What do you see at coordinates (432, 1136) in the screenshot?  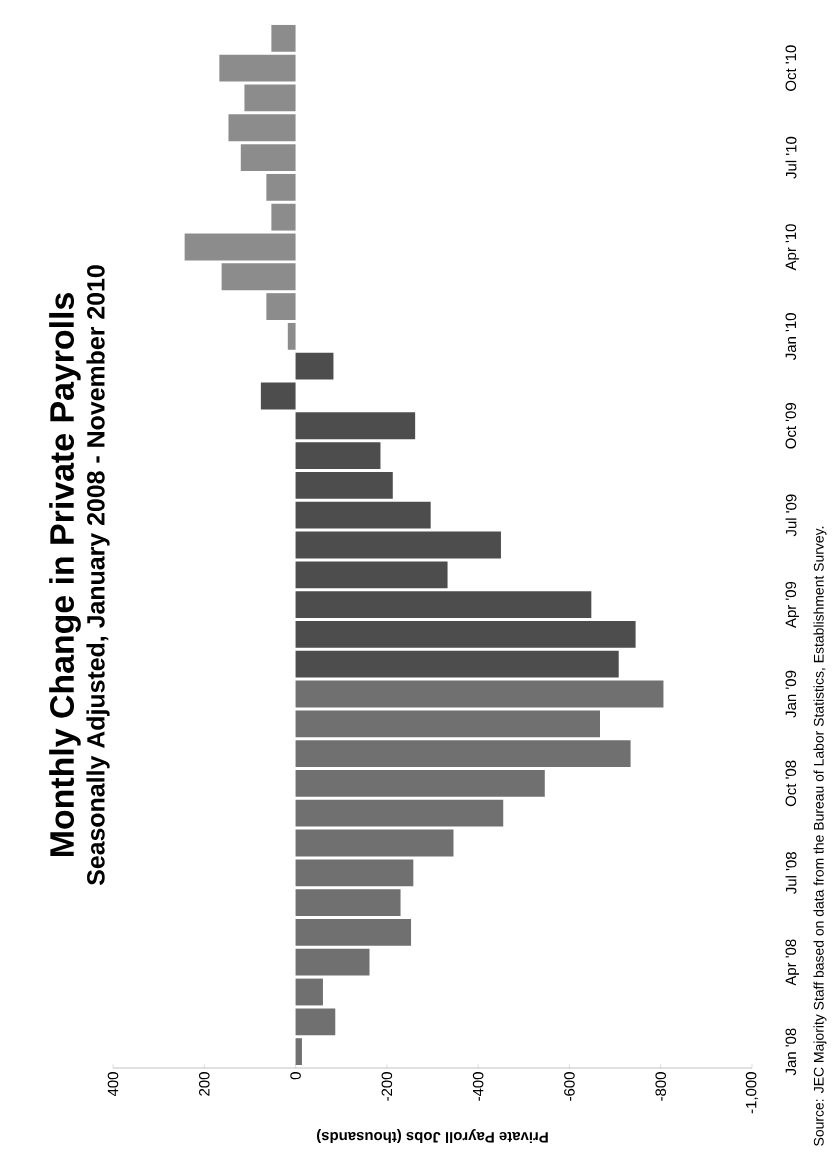 I see `x-axis-title: Private Payroll Jobs (thousands)` at bounding box center [432, 1136].